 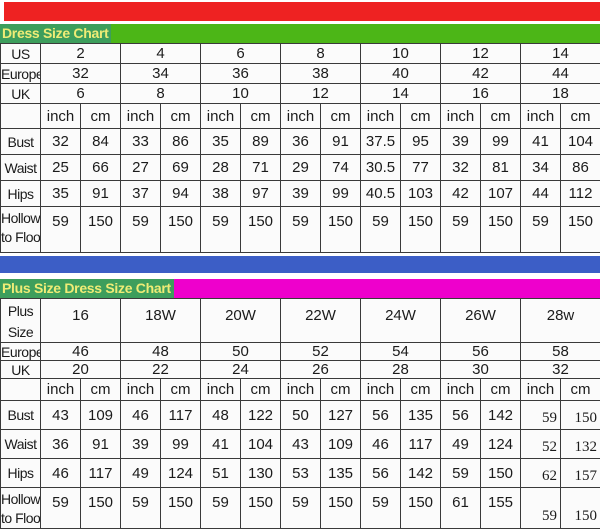 What do you see at coordinates (381, 194) in the screenshot?
I see `measure-cell: 40.5` at bounding box center [381, 194].